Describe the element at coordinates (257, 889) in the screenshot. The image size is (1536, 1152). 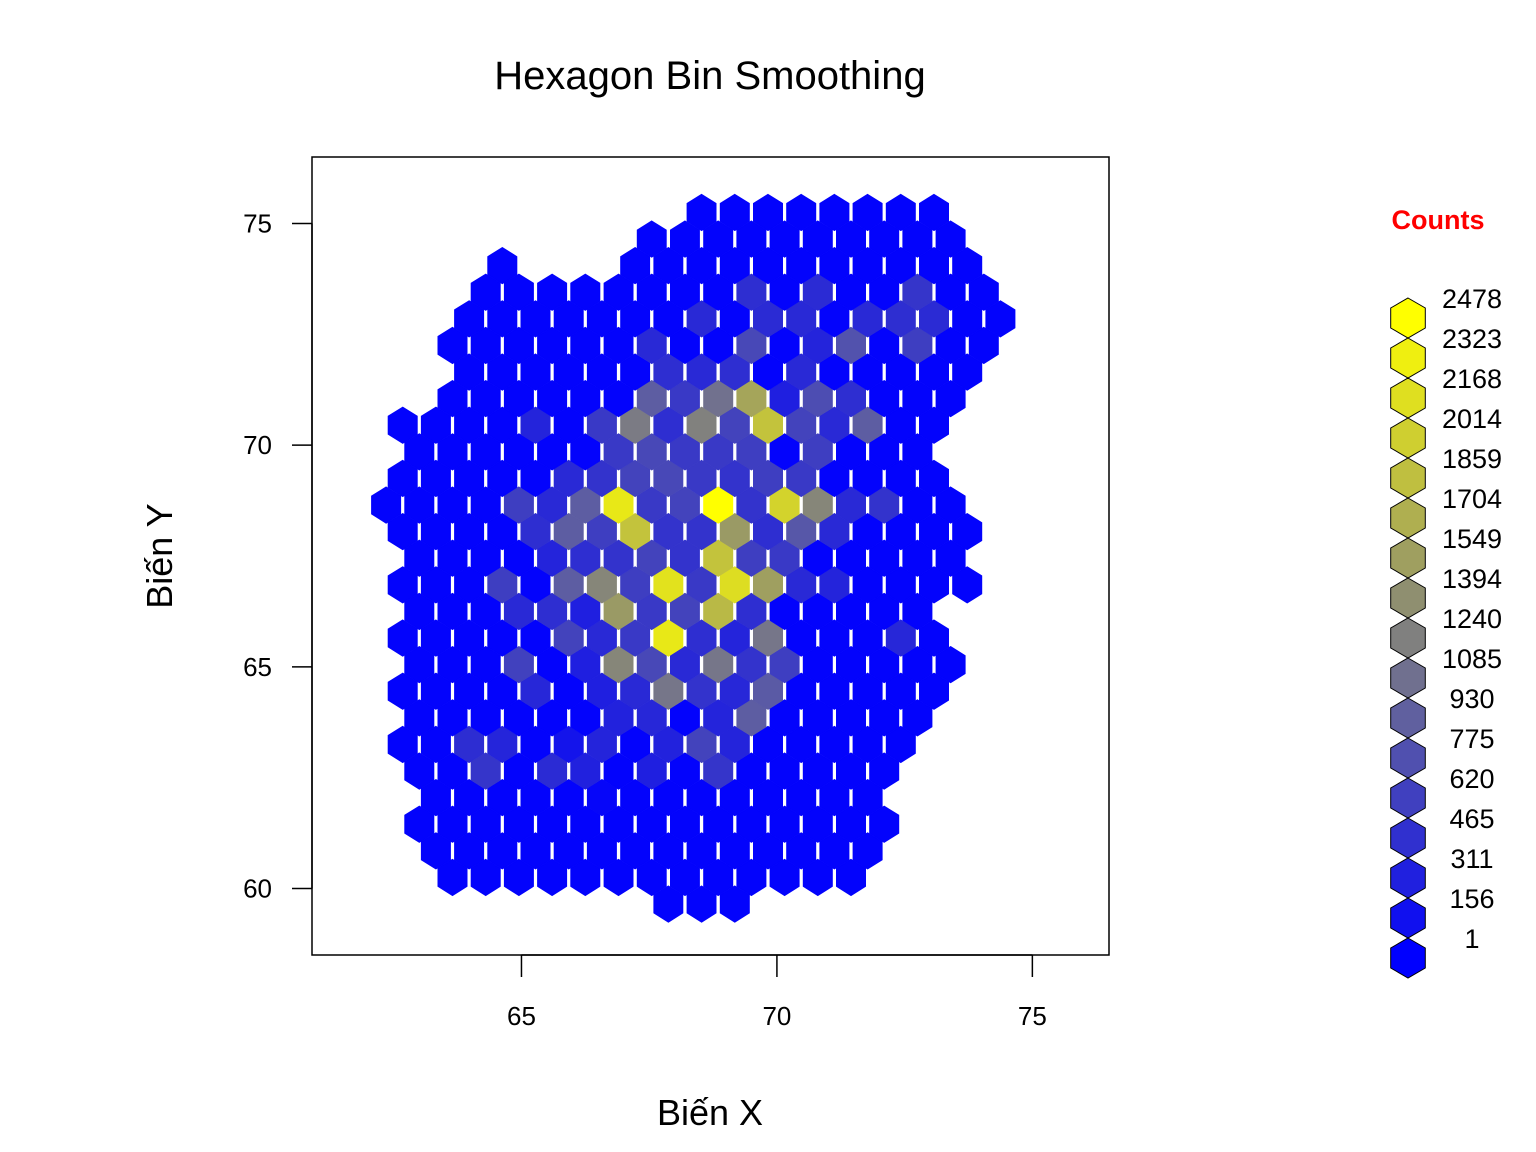
I see `y-tick-label: 60` at that location.